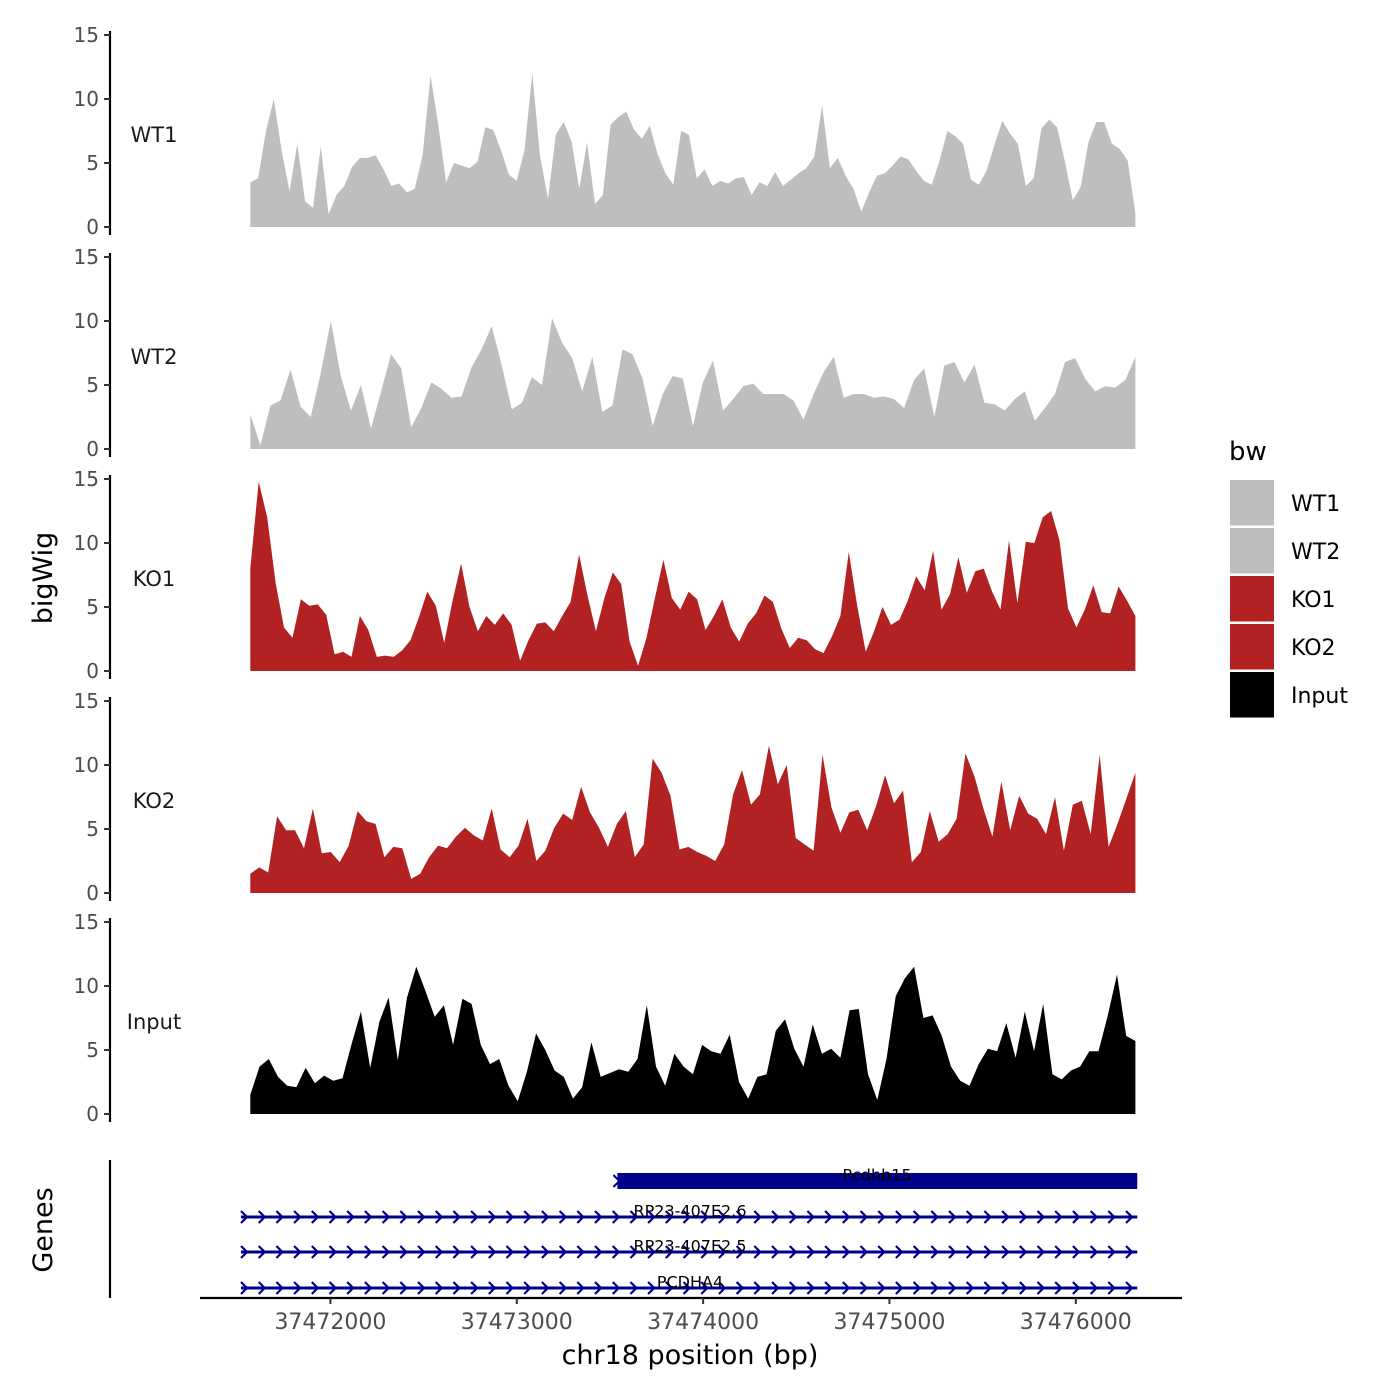 The width and height of the screenshot is (1400, 1400). What do you see at coordinates (690, 1211) in the screenshot?
I see `gene-label-1: RP23-407E2.6` at bounding box center [690, 1211].